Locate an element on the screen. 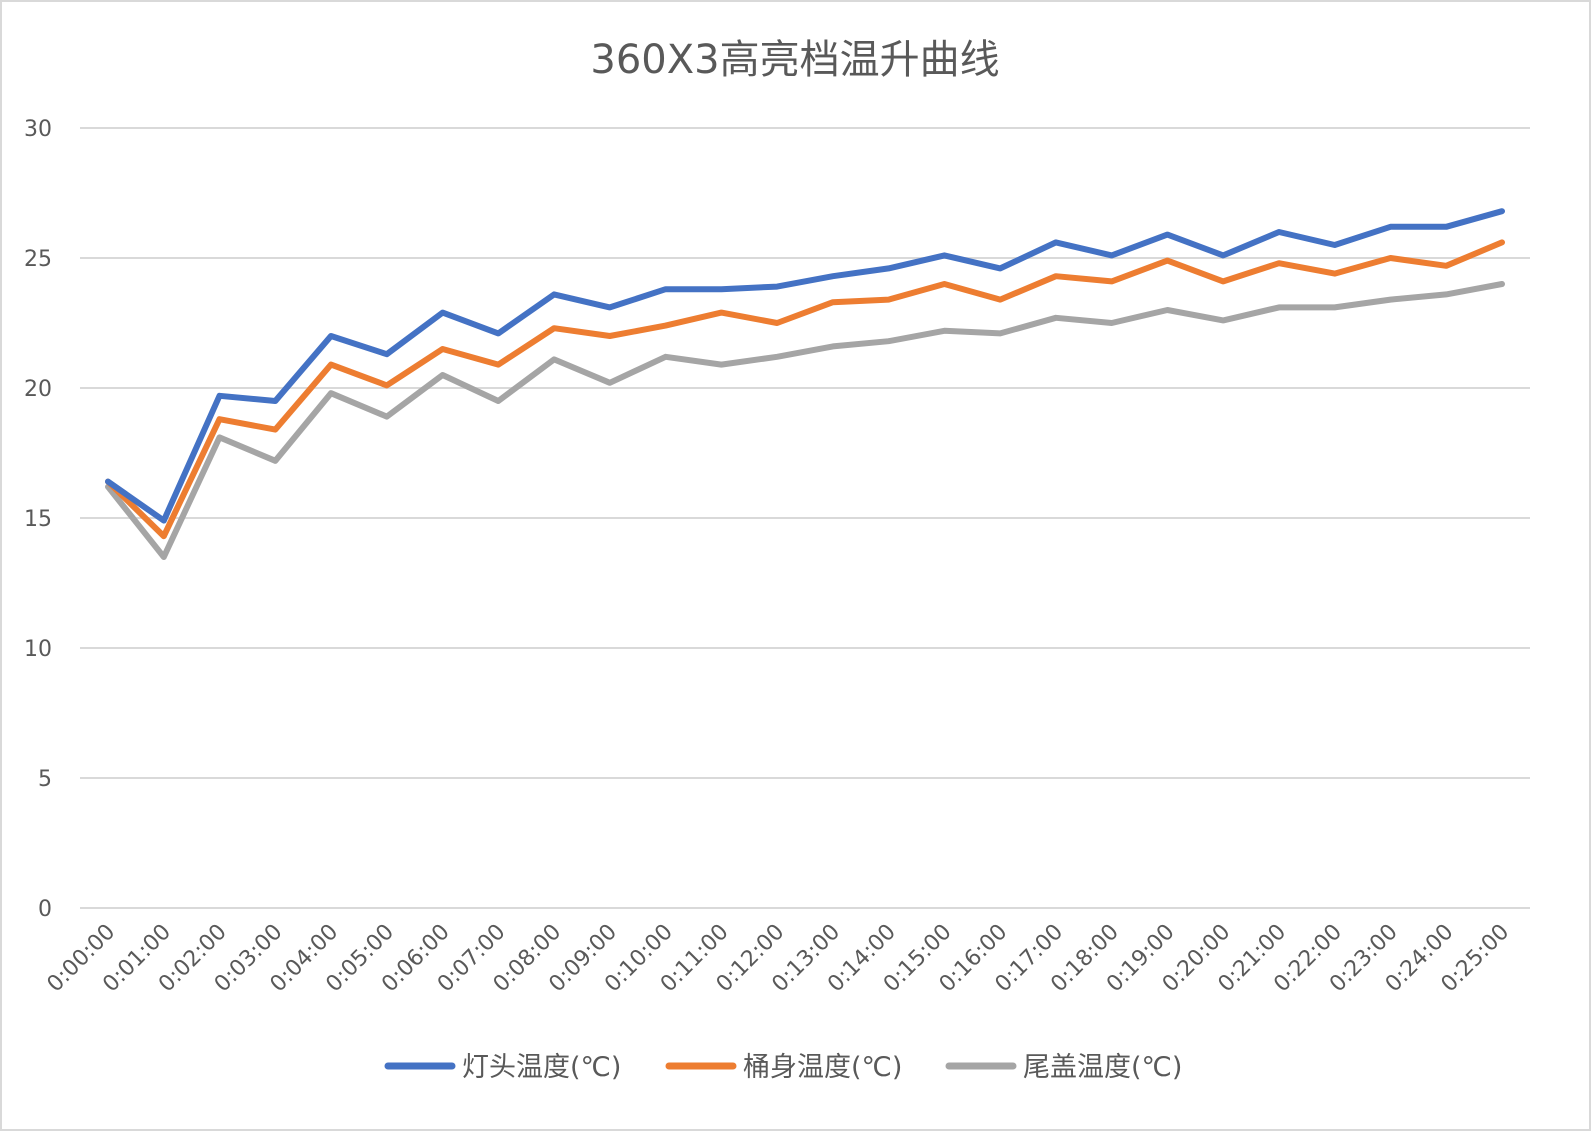 The width and height of the screenshot is (1591, 1131). y-tick-label: 20 is located at coordinates (38, 389).